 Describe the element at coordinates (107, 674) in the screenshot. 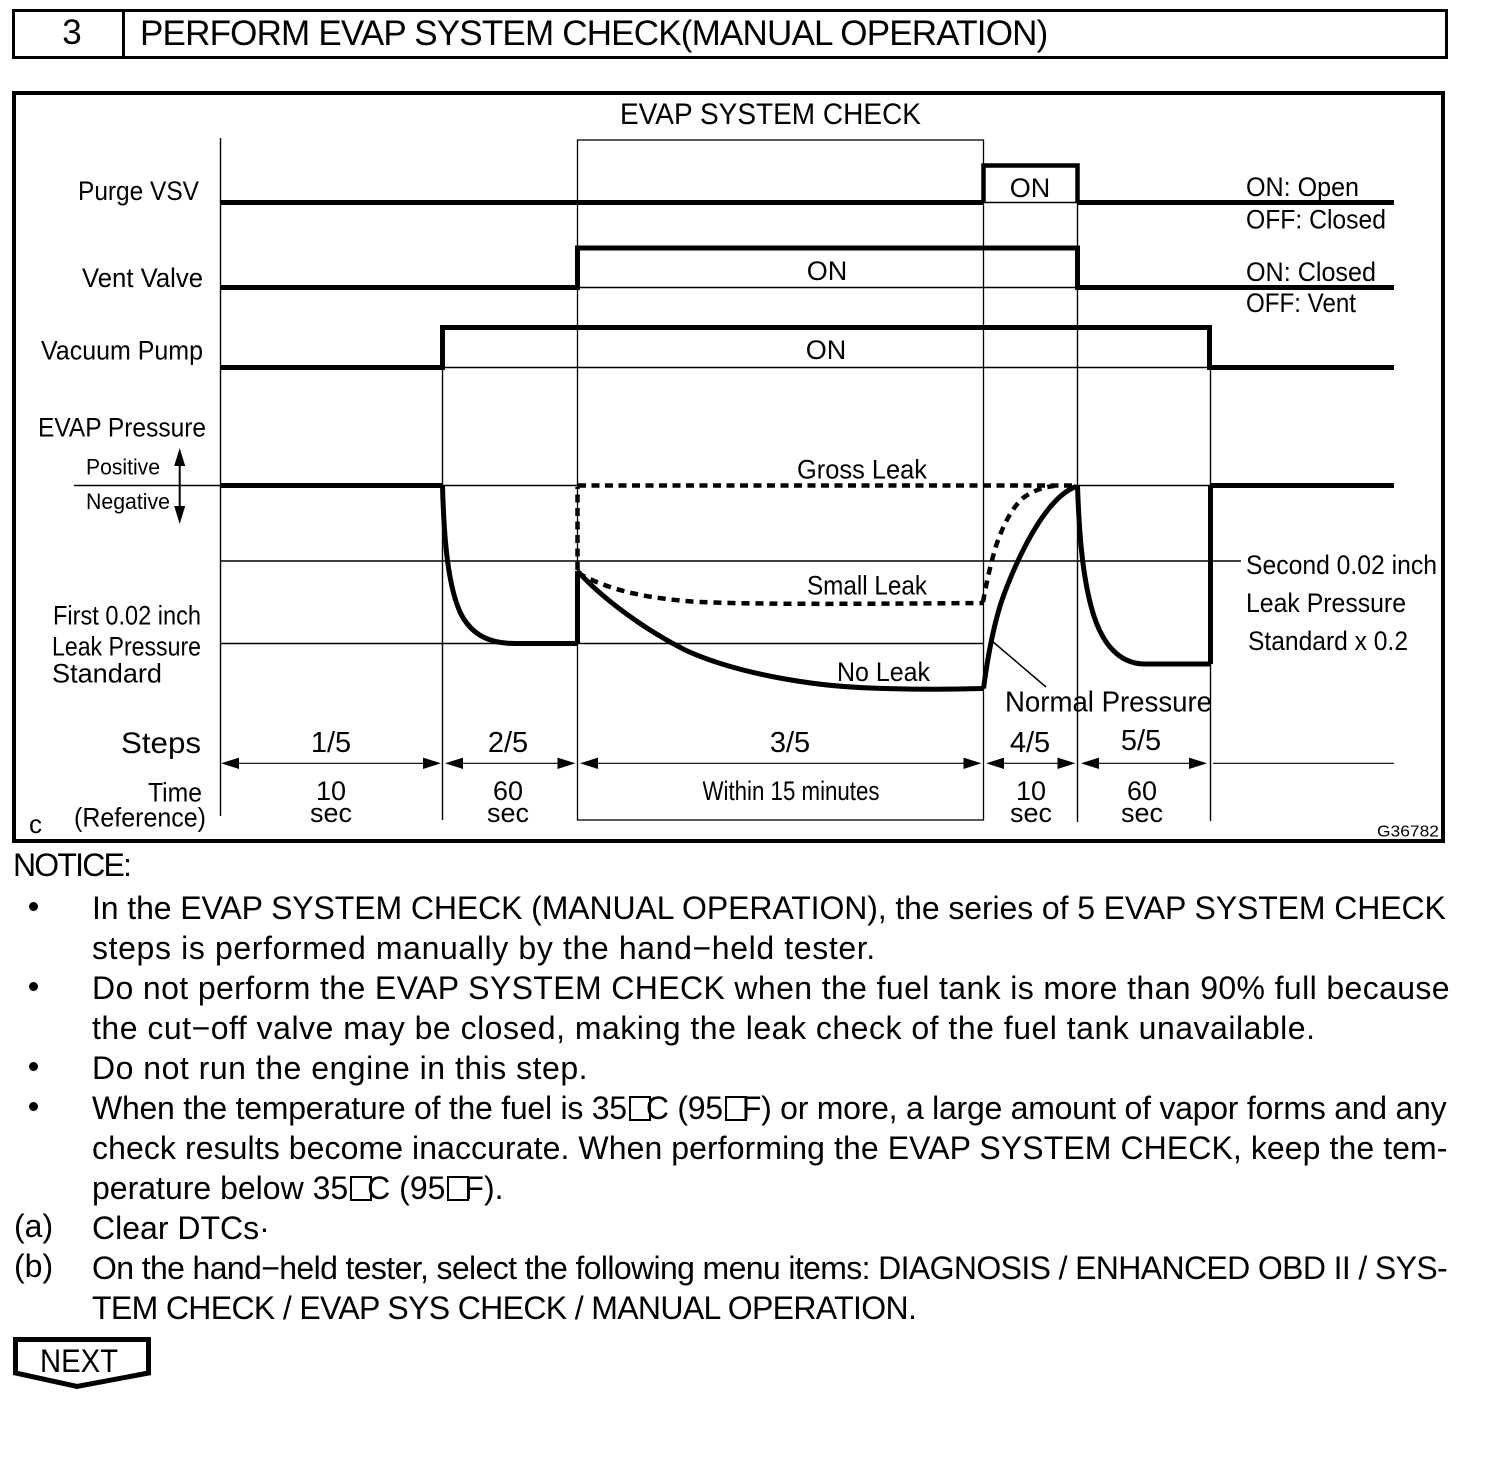

I see `svg-text: Standard` at that location.